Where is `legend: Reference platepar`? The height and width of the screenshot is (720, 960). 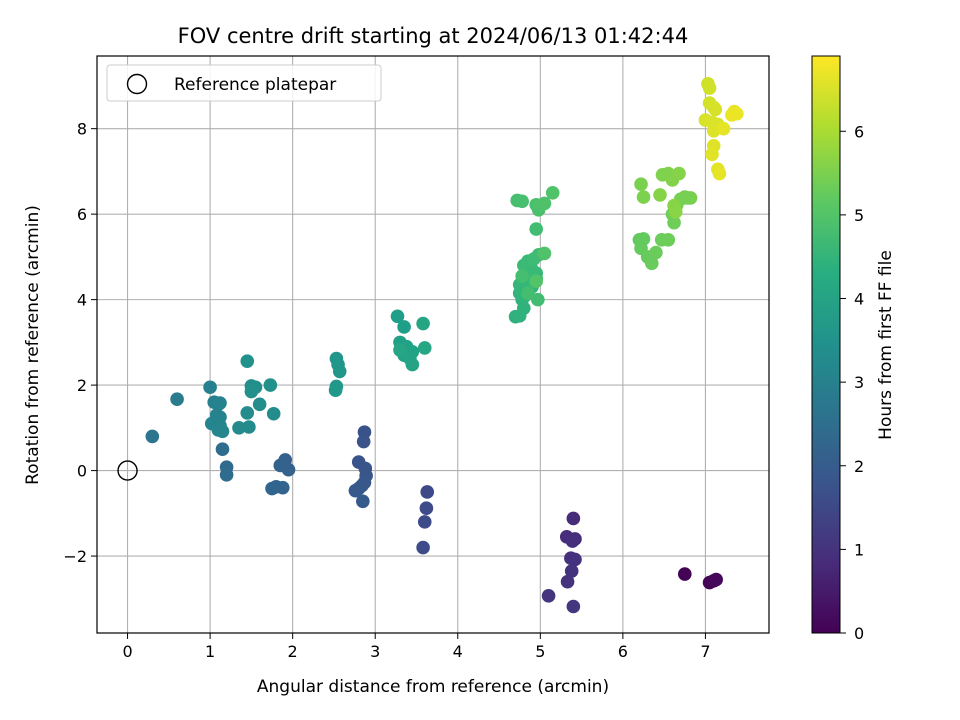 legend: Reference platepar is located at coordinates (244, 83).